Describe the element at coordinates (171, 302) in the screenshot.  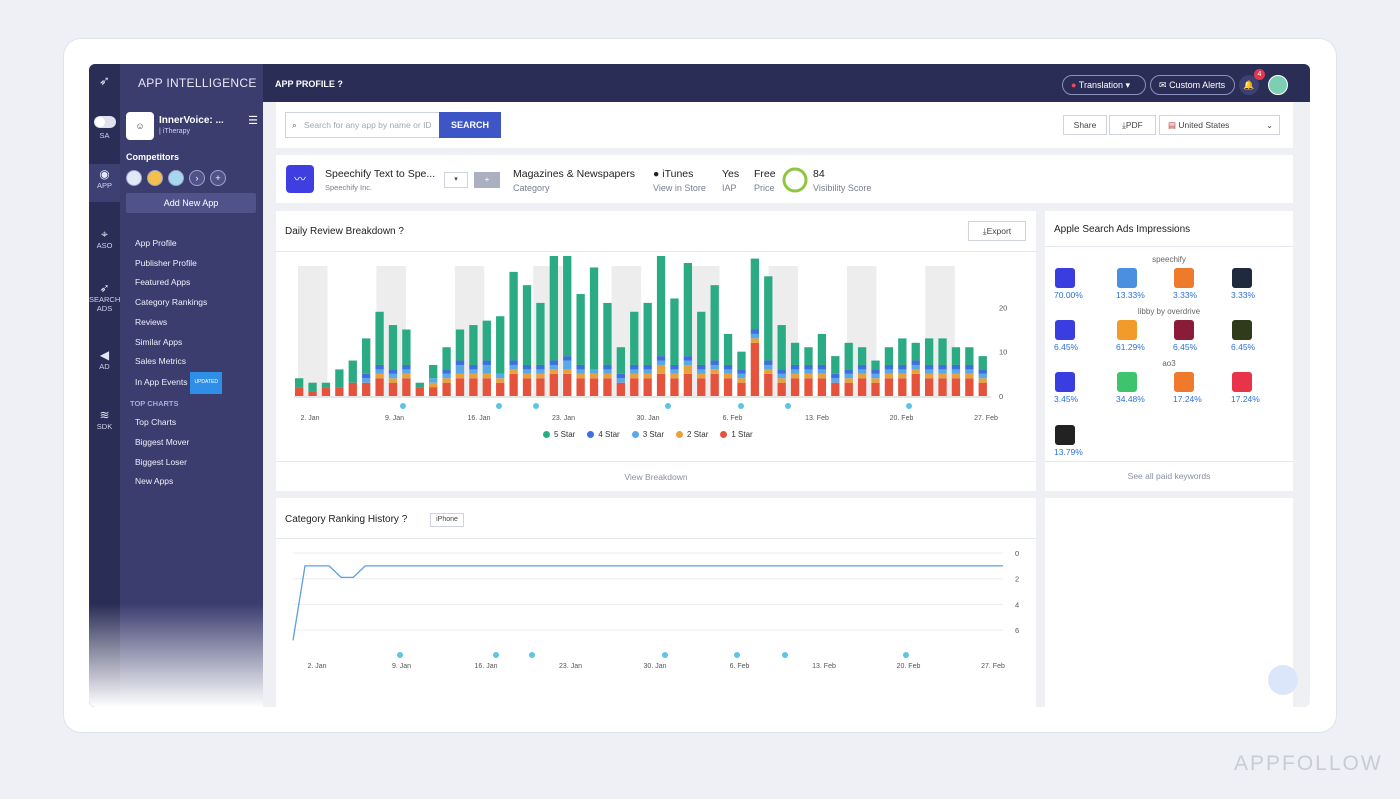
I see `nav-category-rankings: Category Rankings` at that location.